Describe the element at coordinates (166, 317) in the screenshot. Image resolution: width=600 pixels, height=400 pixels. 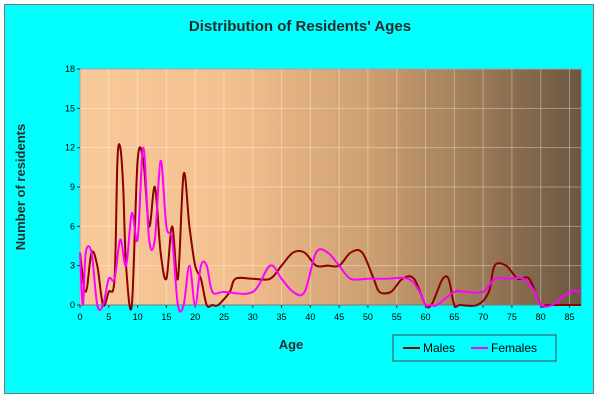
I see `x-tick-label: 15` at that location.